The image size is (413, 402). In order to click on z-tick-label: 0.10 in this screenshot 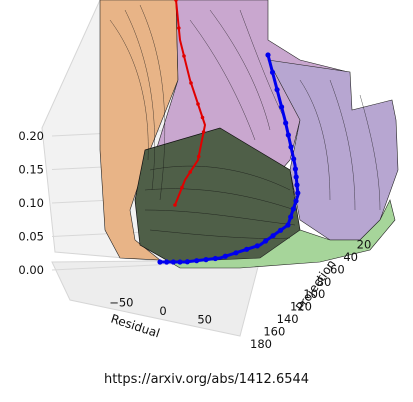, I will do `click(31, 203)`.